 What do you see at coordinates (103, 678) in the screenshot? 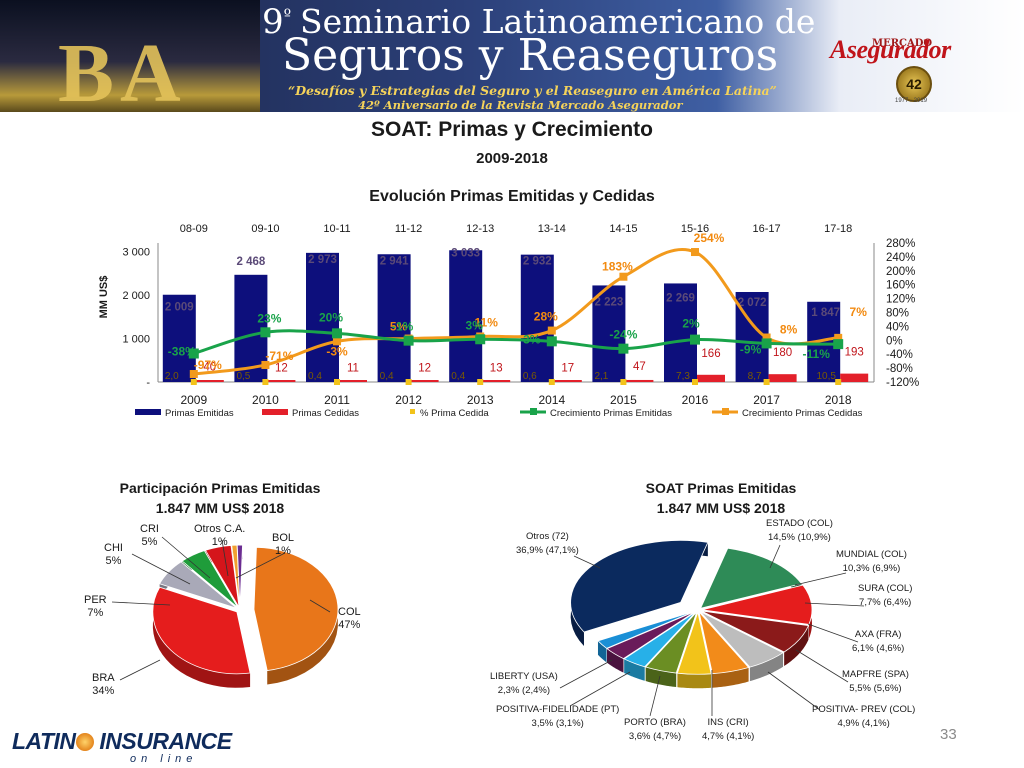
I see `pie1-slice-name: BRA` at bounding box center [103, 678].